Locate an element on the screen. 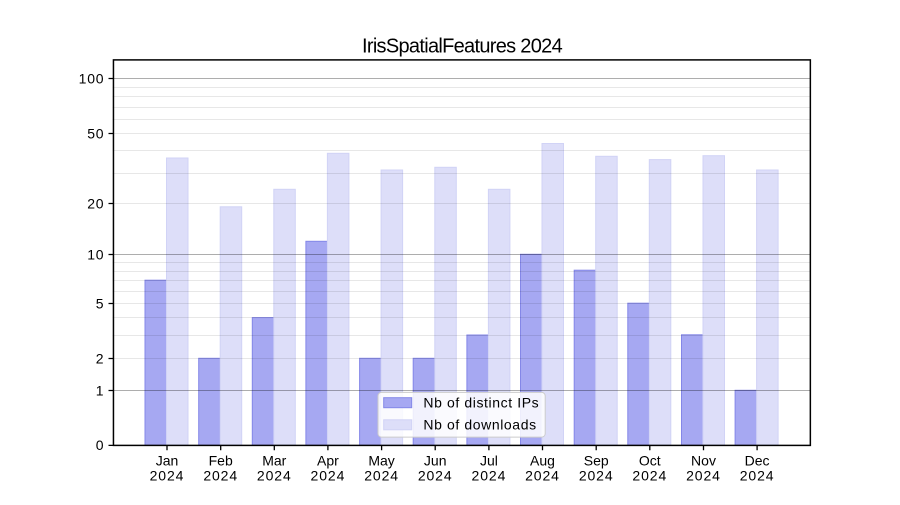 The image size is (900, 505). svg-text: 50 is located at coordinates (95, 133).